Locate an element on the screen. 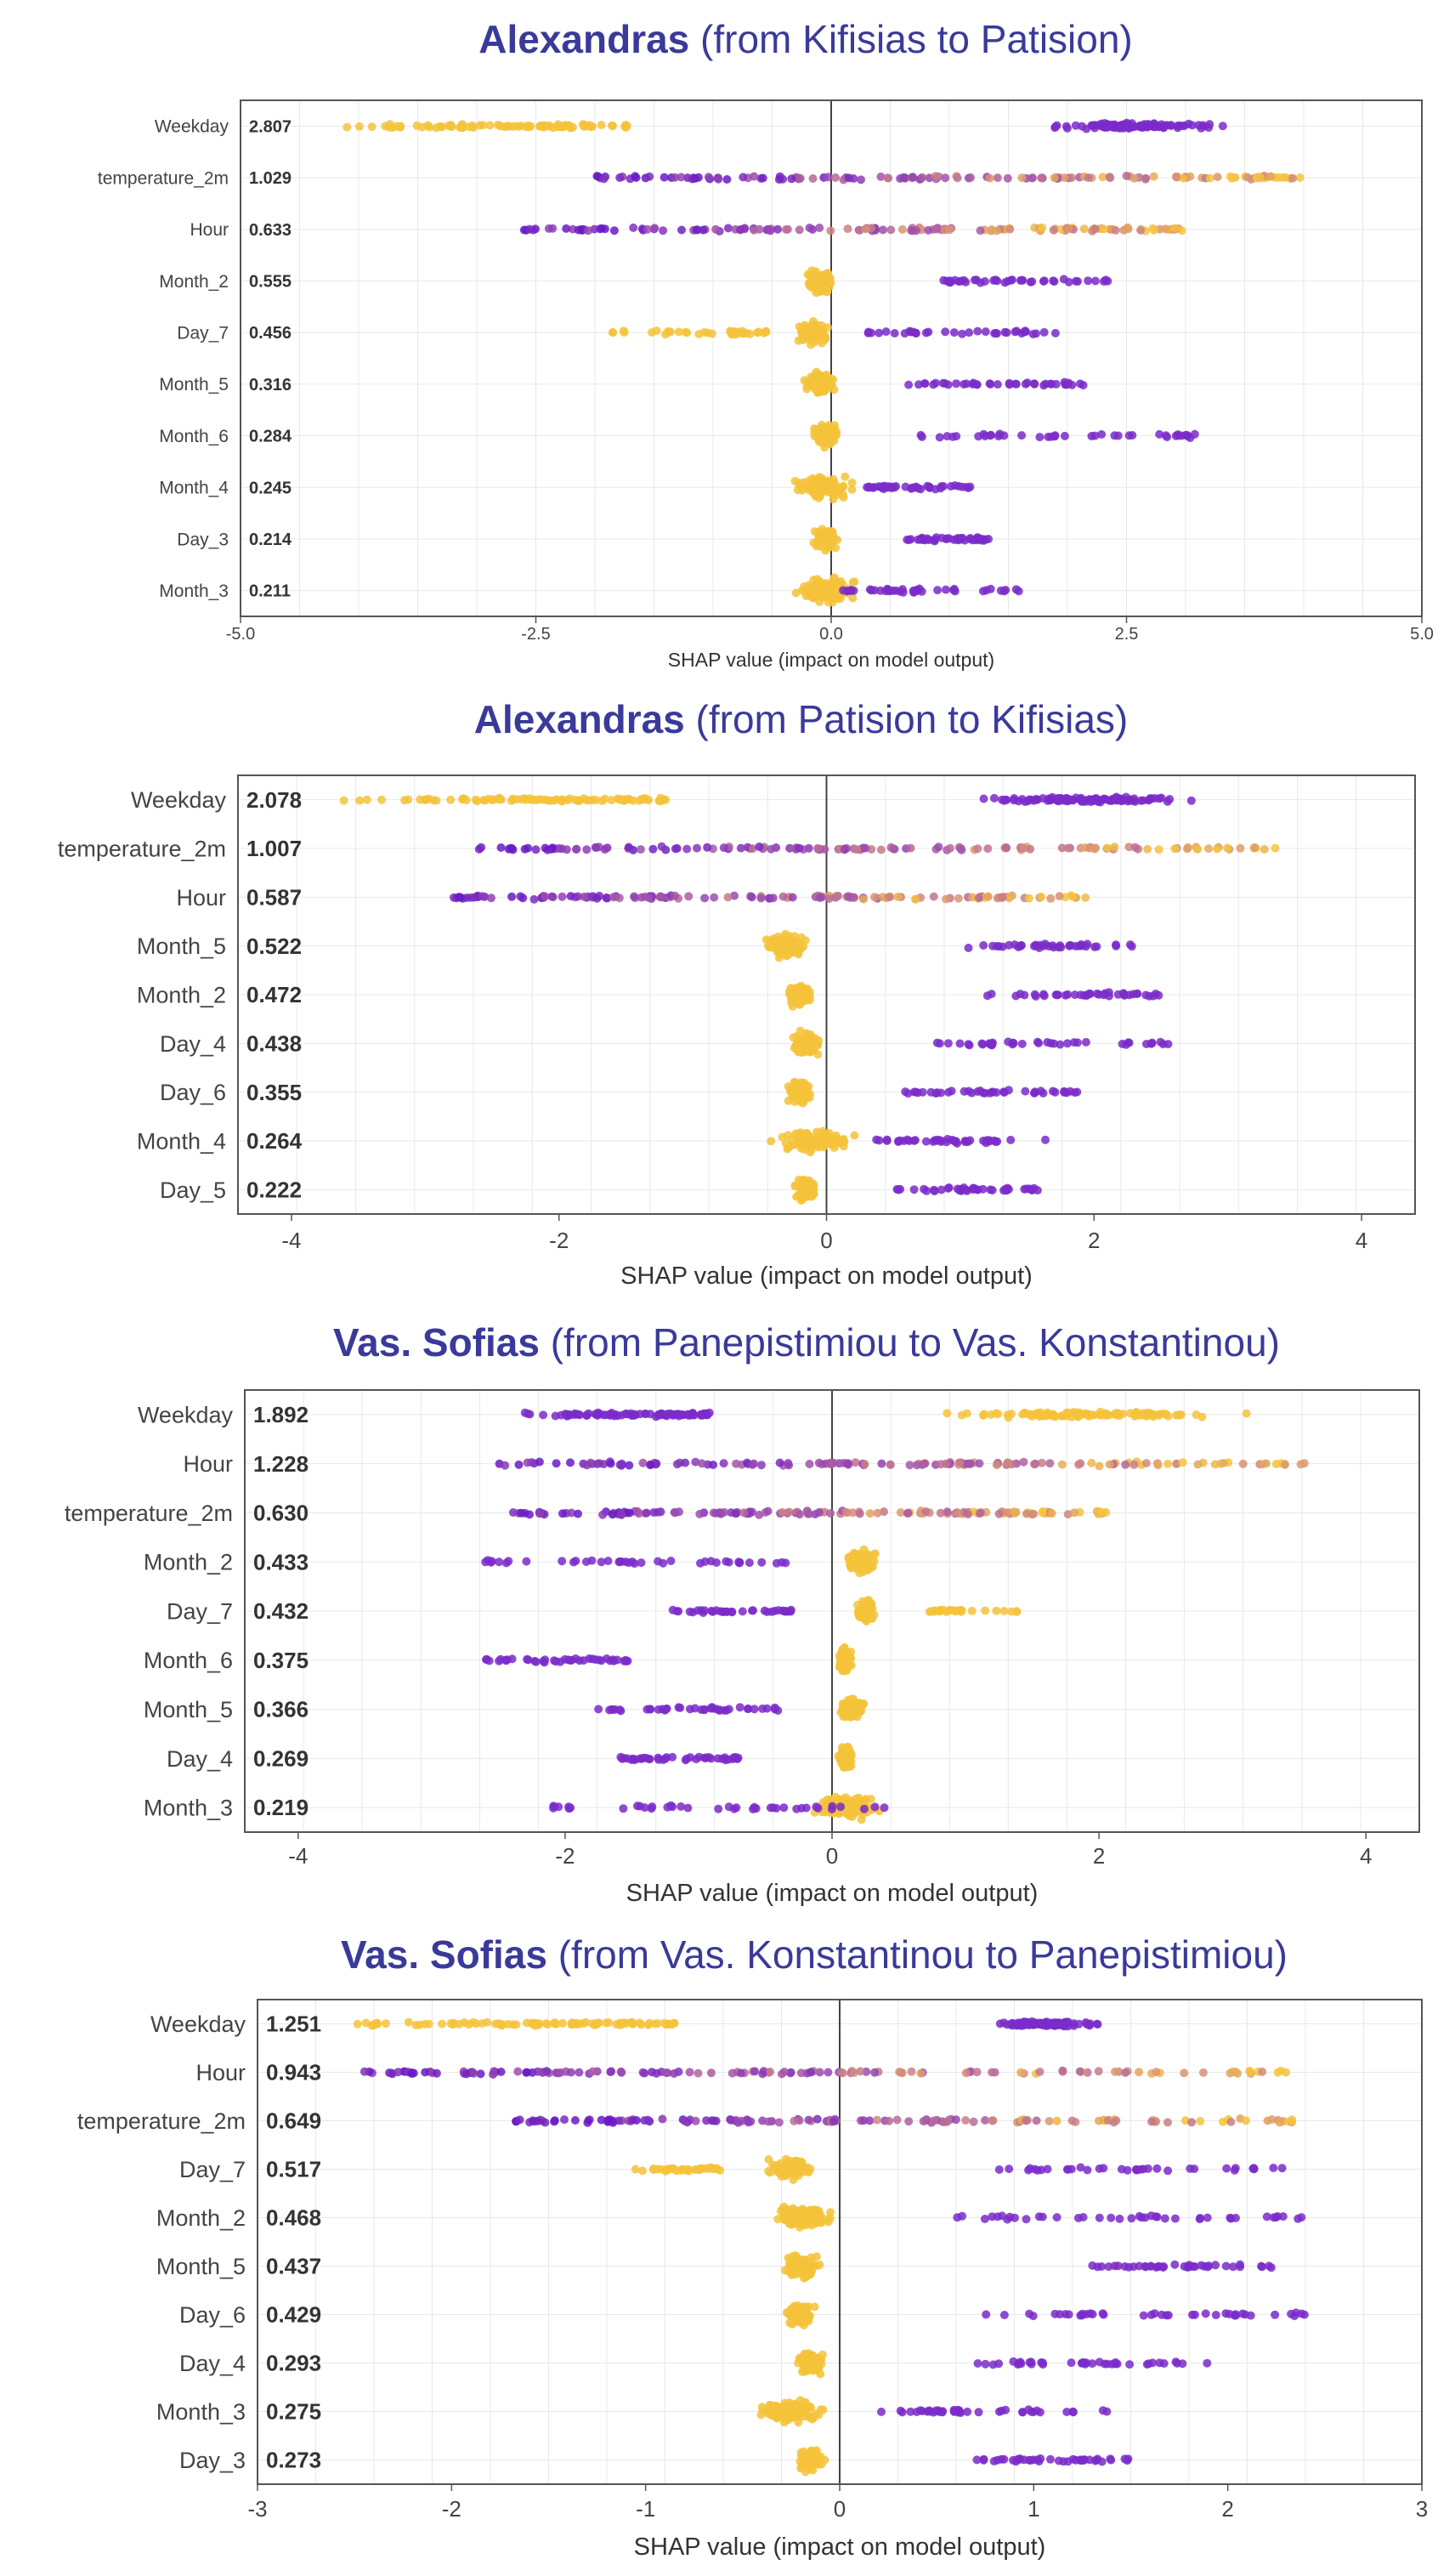 This screenshot has height=2576, width=1455. feature-label: Weekday is located at coordinates (192, 127).